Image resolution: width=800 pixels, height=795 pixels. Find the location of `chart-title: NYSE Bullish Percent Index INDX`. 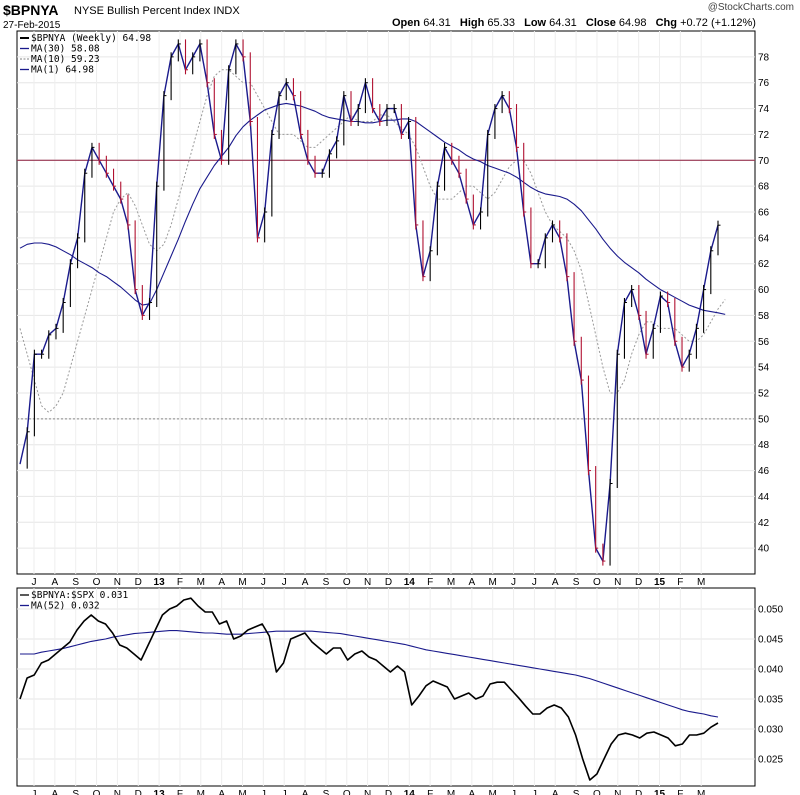

chart-title: NYSE Bullish Percent Index INDX is located at coordinates (157, 11).